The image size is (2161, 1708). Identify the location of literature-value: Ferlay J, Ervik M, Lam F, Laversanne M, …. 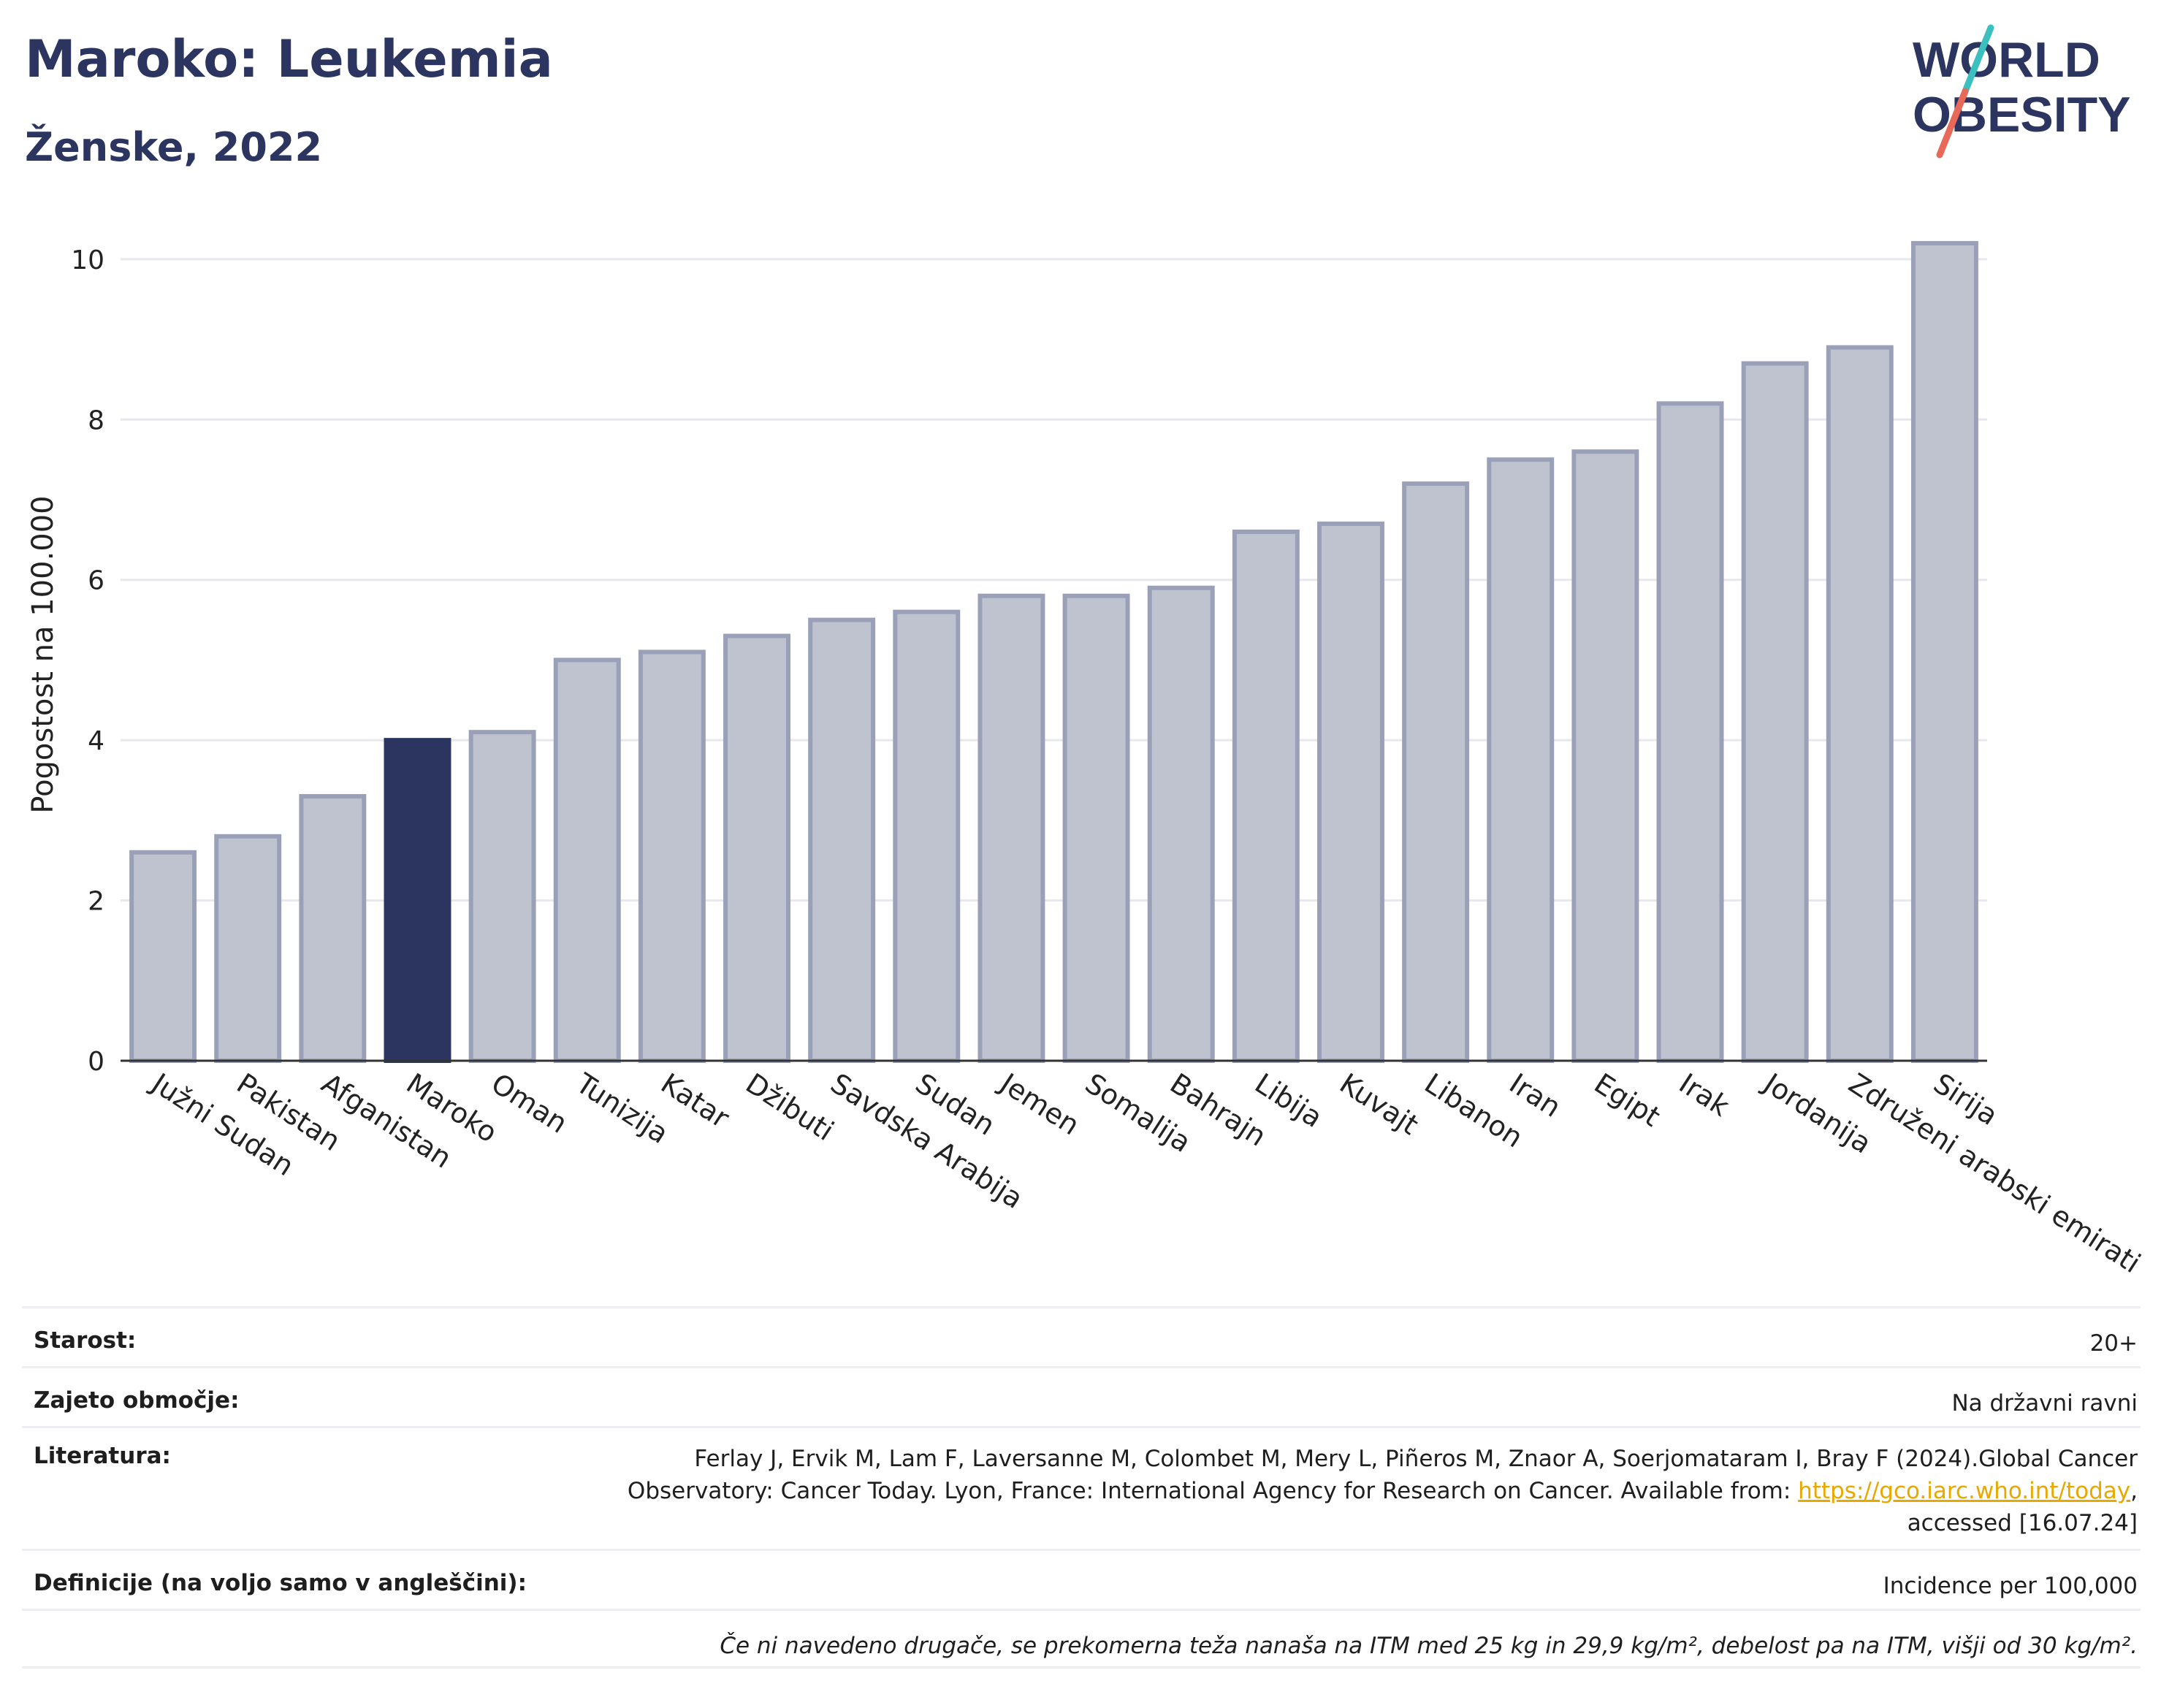
(1383, 1491).